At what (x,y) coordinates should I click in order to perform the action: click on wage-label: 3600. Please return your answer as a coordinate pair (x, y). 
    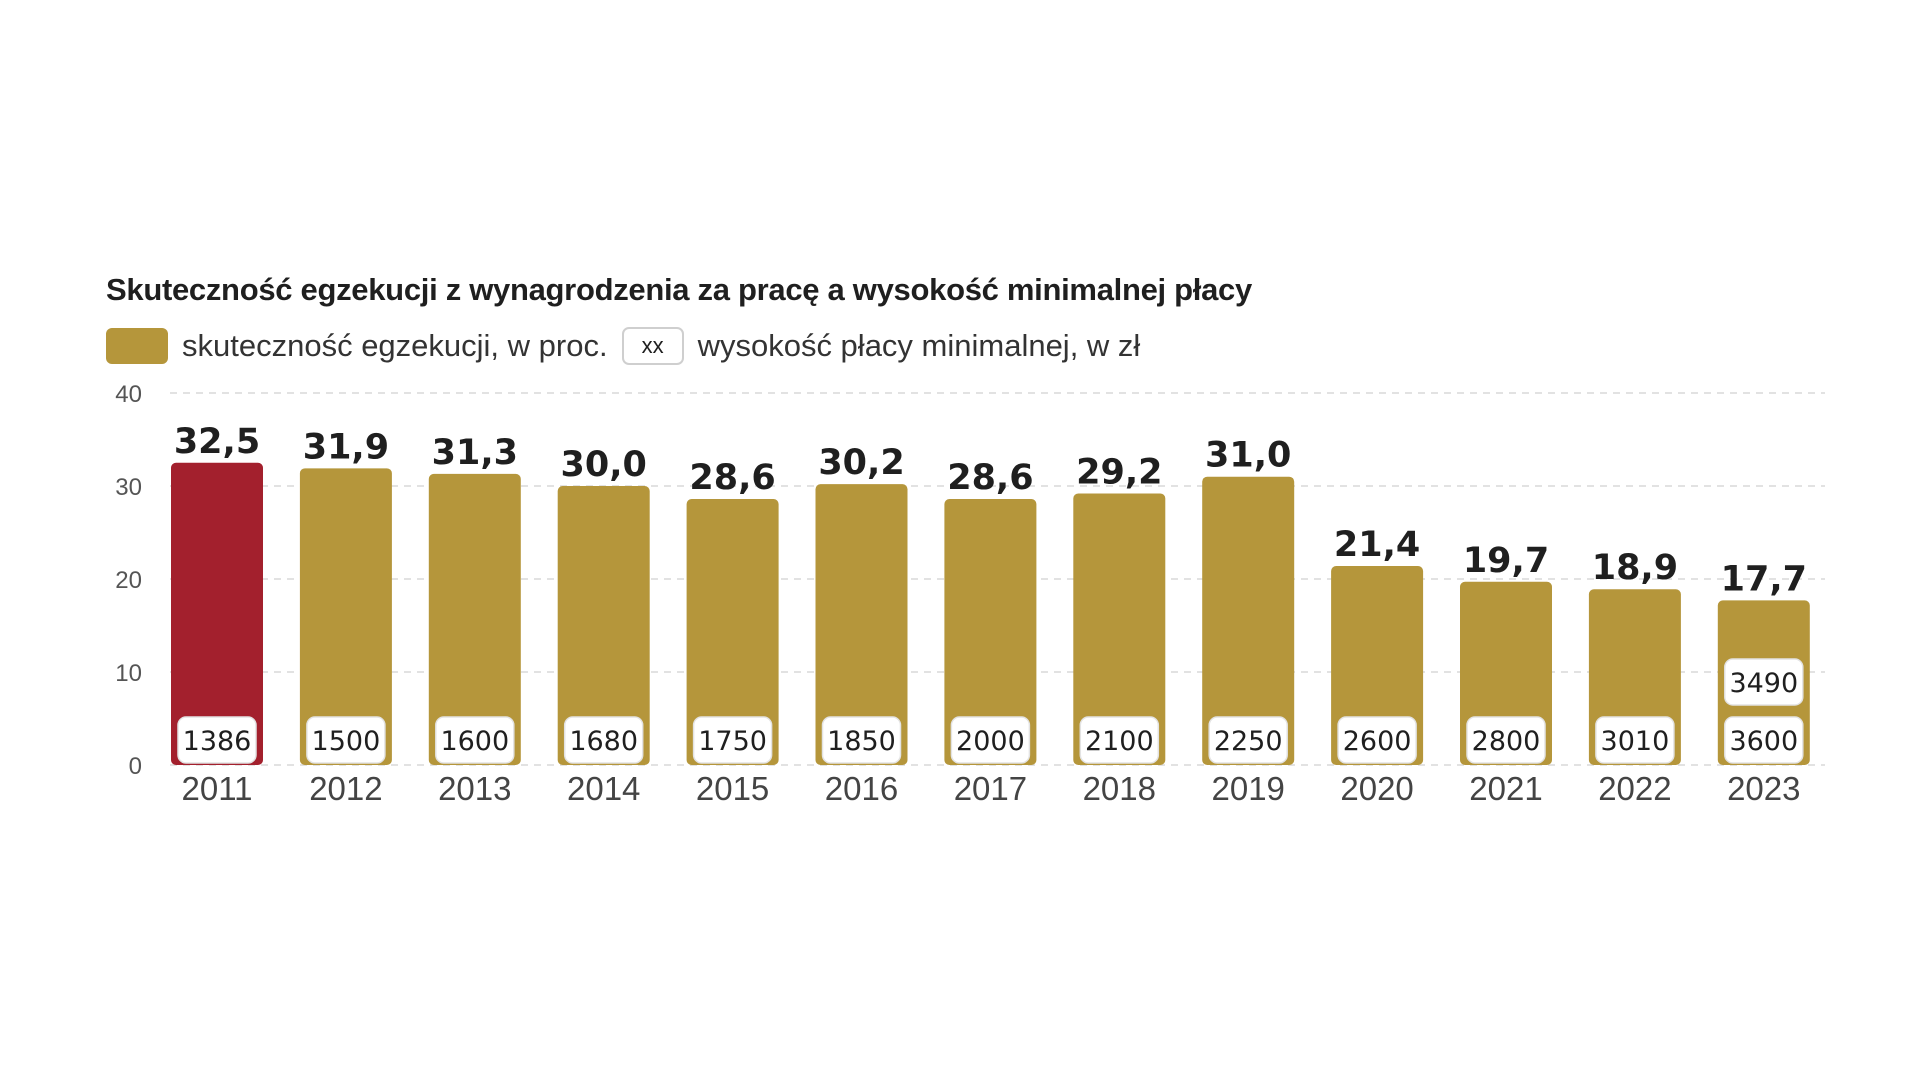
    Looking at the image, I should click on (1763, 741).